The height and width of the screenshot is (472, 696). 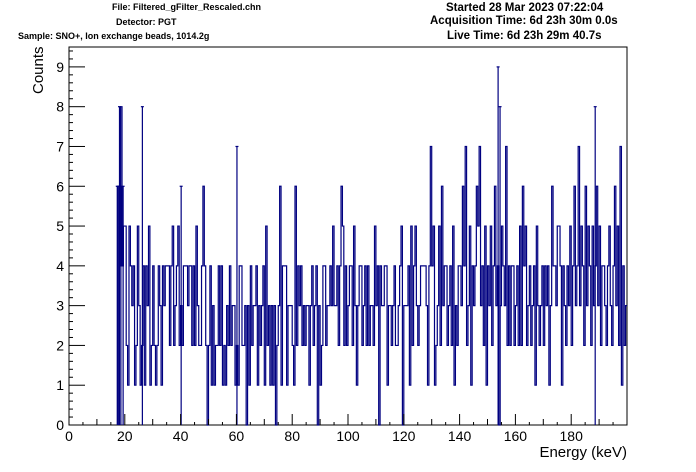 What do you see at coordinates (60, 266) in the screenshot?
I see `y-tick-label: 4` at bounding box center [60, 266].